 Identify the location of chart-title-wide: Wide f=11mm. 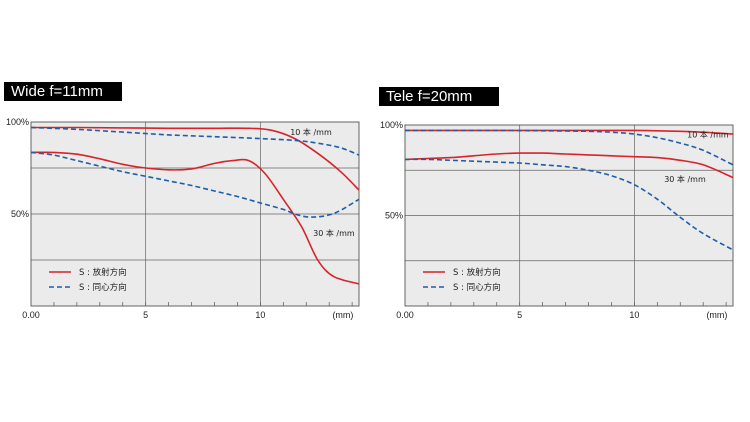
(63, 91).